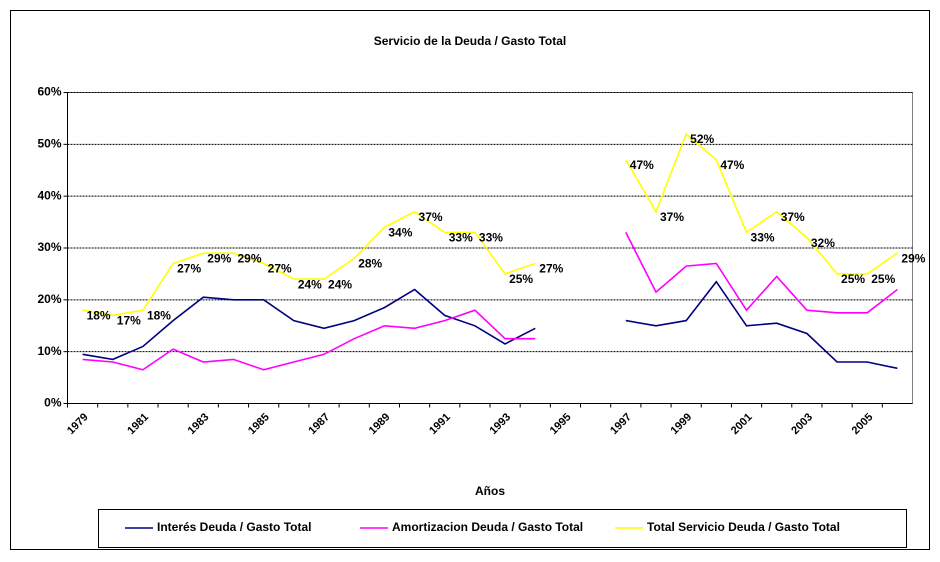  I want to click on data-label: 17%, so click(129, 321).